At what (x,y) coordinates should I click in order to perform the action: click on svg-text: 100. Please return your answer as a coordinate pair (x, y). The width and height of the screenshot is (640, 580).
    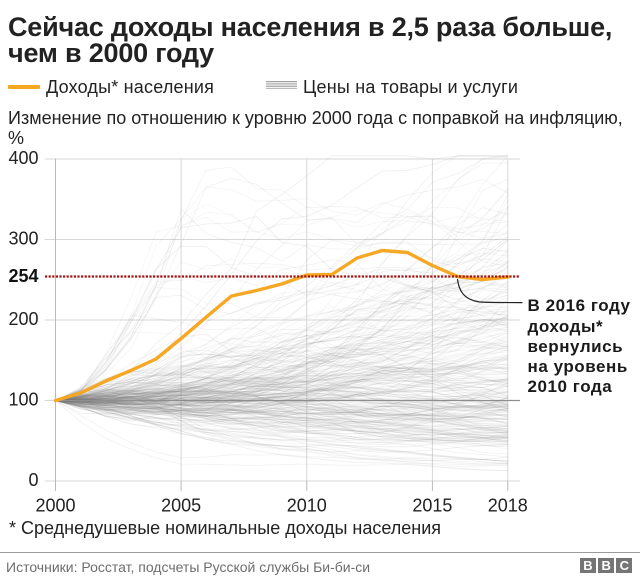
    Looking at the image, I should click on (23, 399).